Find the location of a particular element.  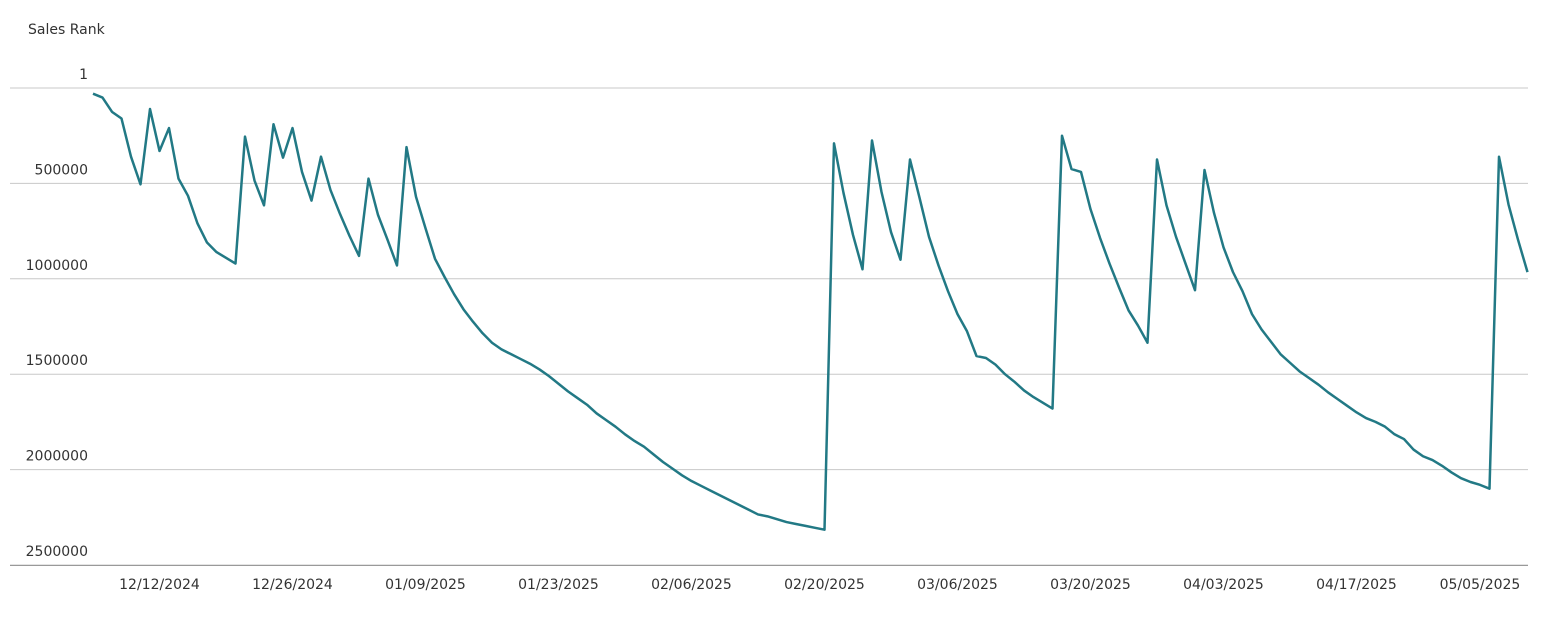

x-tick-label: 04/17/2025 is located at coordinates (1356, 585).